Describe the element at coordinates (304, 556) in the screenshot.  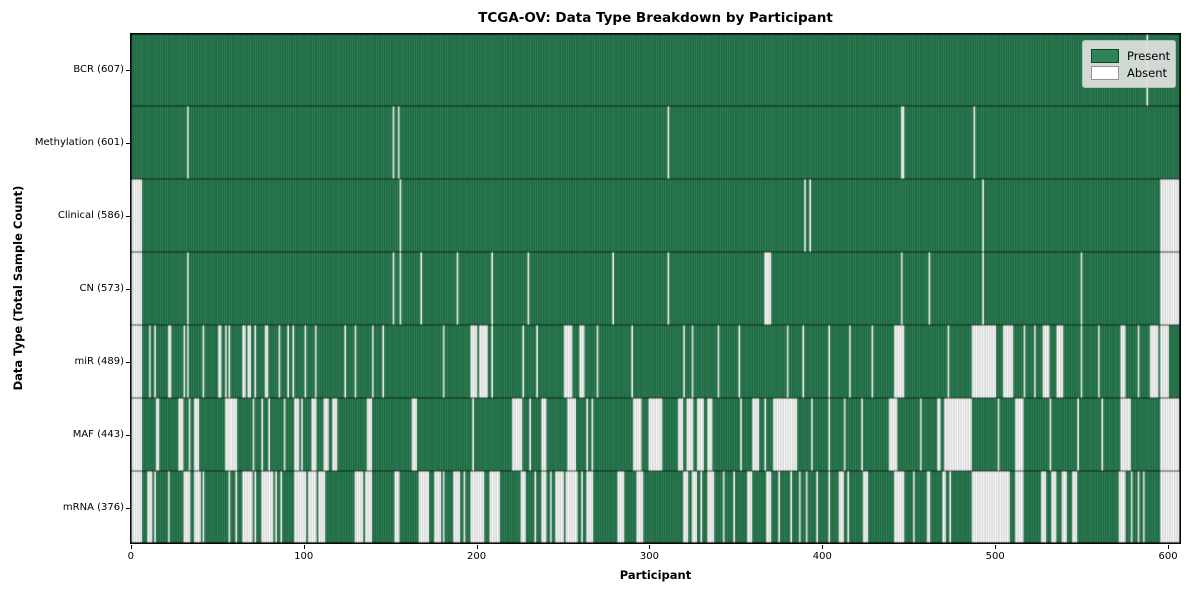
I see `x-tick-label-100: 100` at that location.